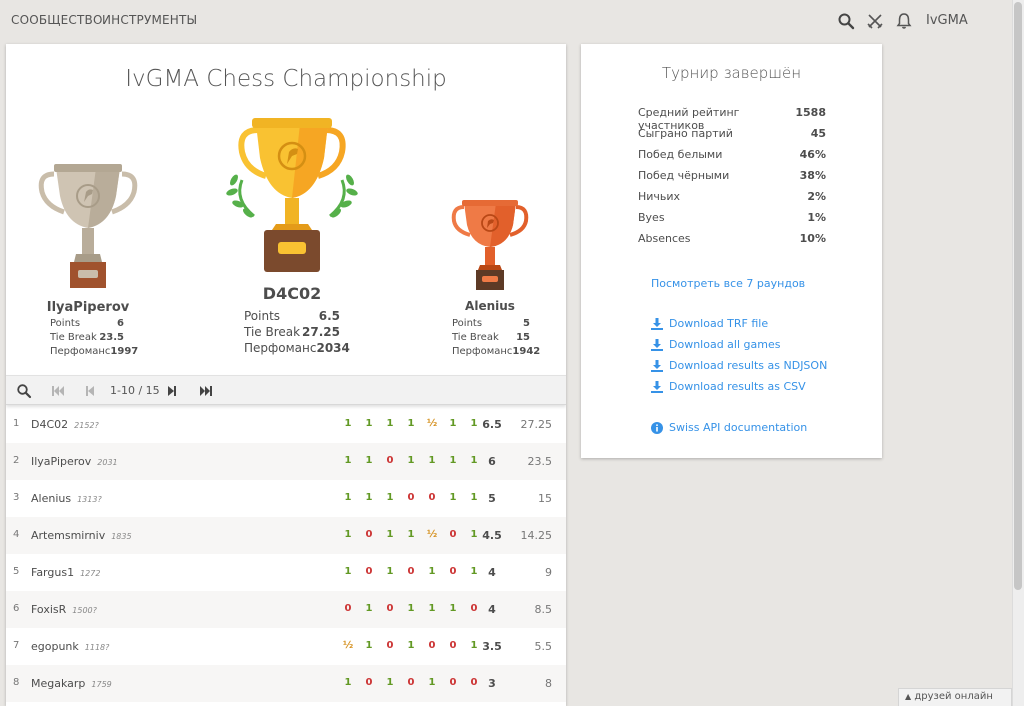  I want to click on table-row: 7 egopunk 1118? ½ 1 0 1 0 0 1 3.5 5.5, so click(286, 646).